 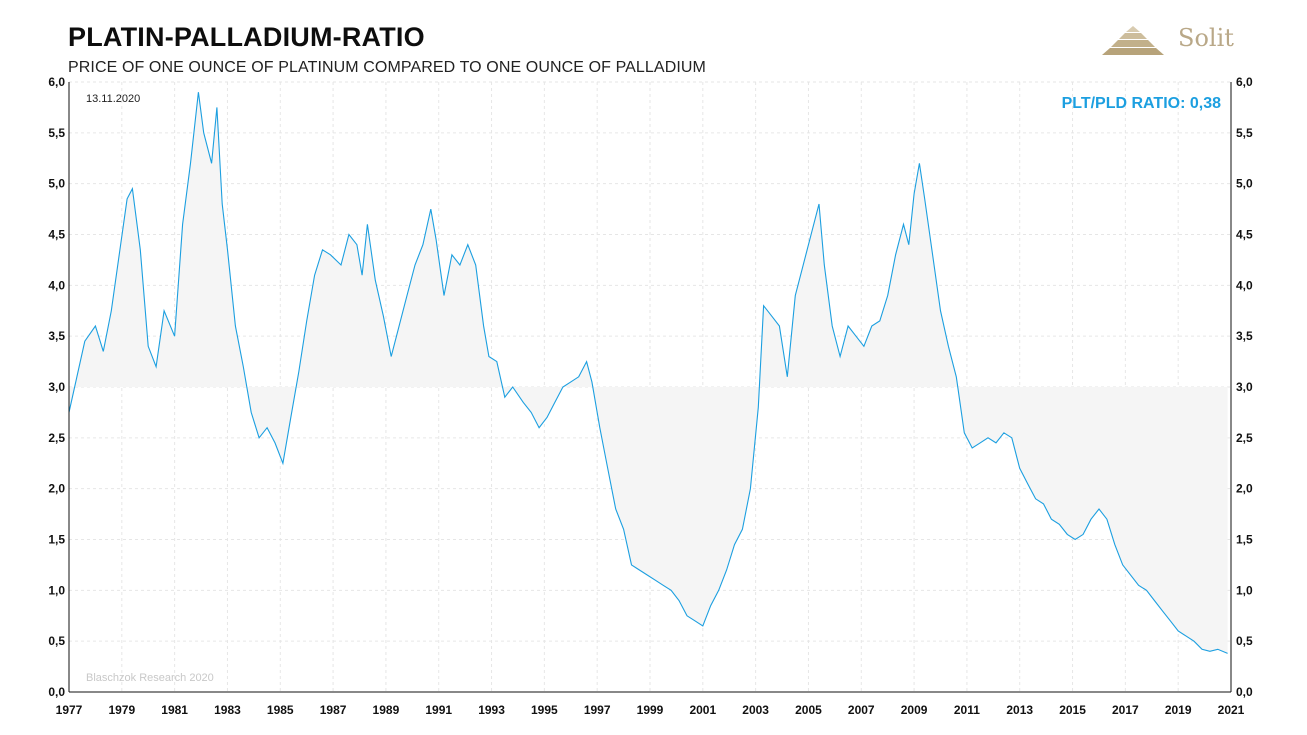 What do you see at coordinates (755, 710) in the screenshot?
I see `x-tick-label: 2003` at bounding box center [755, 710].